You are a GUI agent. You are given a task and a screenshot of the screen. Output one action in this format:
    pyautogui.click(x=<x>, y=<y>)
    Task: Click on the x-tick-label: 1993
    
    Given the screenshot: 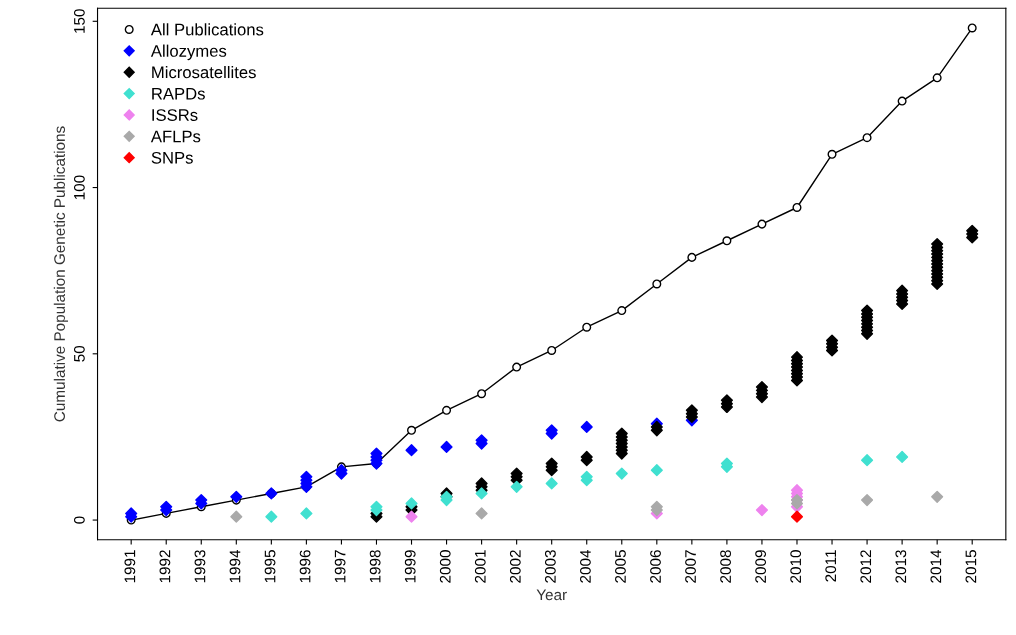 What is the action you would take?
    pyautogui.click(x=200, y=566)
    